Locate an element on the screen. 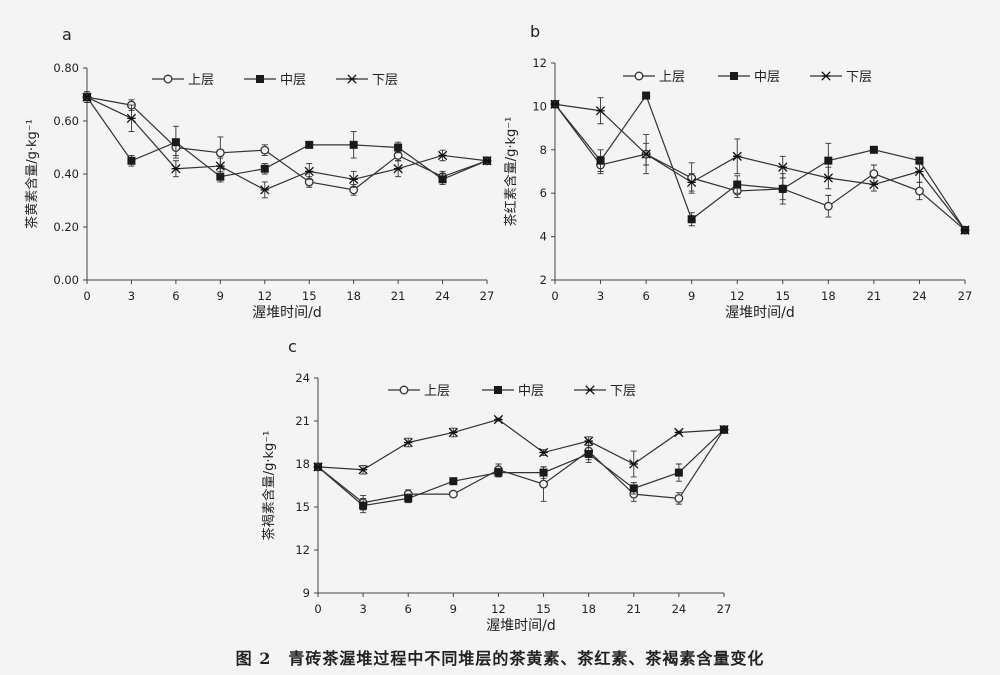  y-axis-label: 茶黄素含量/g·kg⁻¹ is located at coordinates (32, 174).